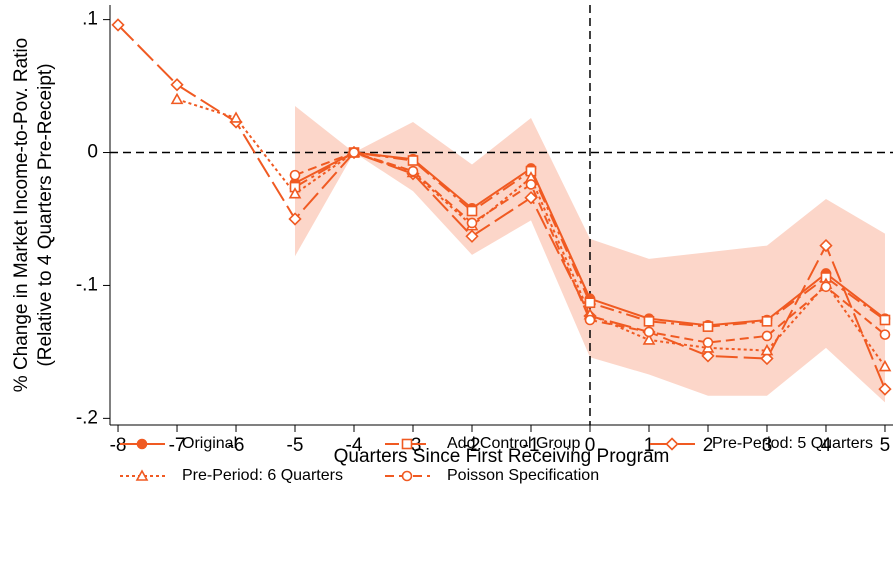 The height and width of the screenshot is (574, 893). I want to click on y-tick-label: -.1, so click(87, 284).